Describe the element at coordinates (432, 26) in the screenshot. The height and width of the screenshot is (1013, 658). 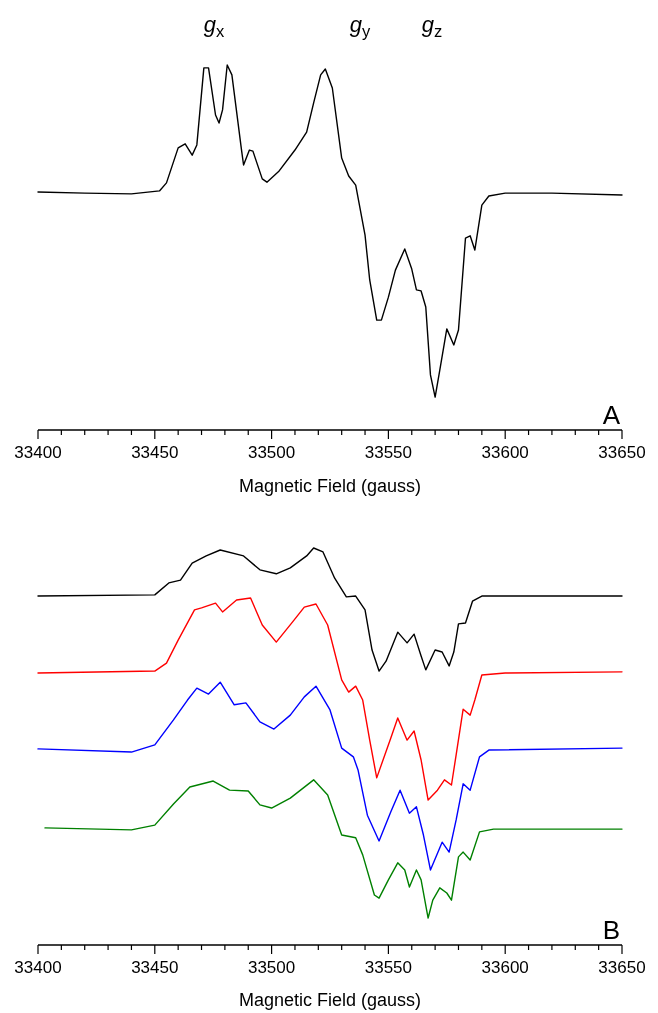
I see `text: g$_{z}$` at that location.